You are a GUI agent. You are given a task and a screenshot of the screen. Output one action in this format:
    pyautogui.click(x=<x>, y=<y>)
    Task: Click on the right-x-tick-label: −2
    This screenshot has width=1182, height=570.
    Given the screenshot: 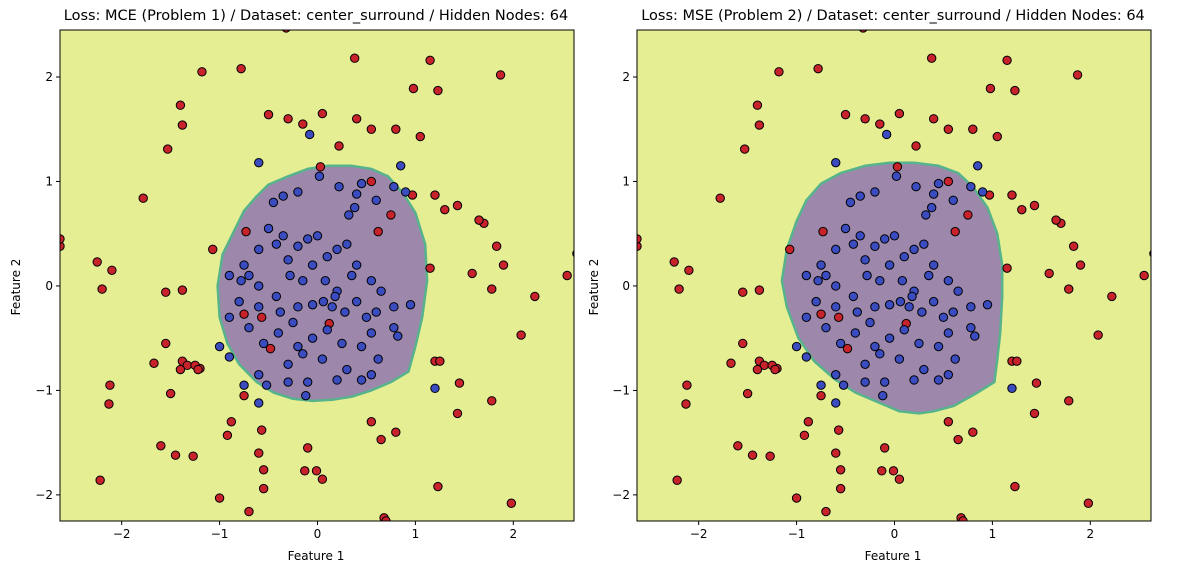 What is the action you would take?
    pyautogui.click(x=699, y=534)
    